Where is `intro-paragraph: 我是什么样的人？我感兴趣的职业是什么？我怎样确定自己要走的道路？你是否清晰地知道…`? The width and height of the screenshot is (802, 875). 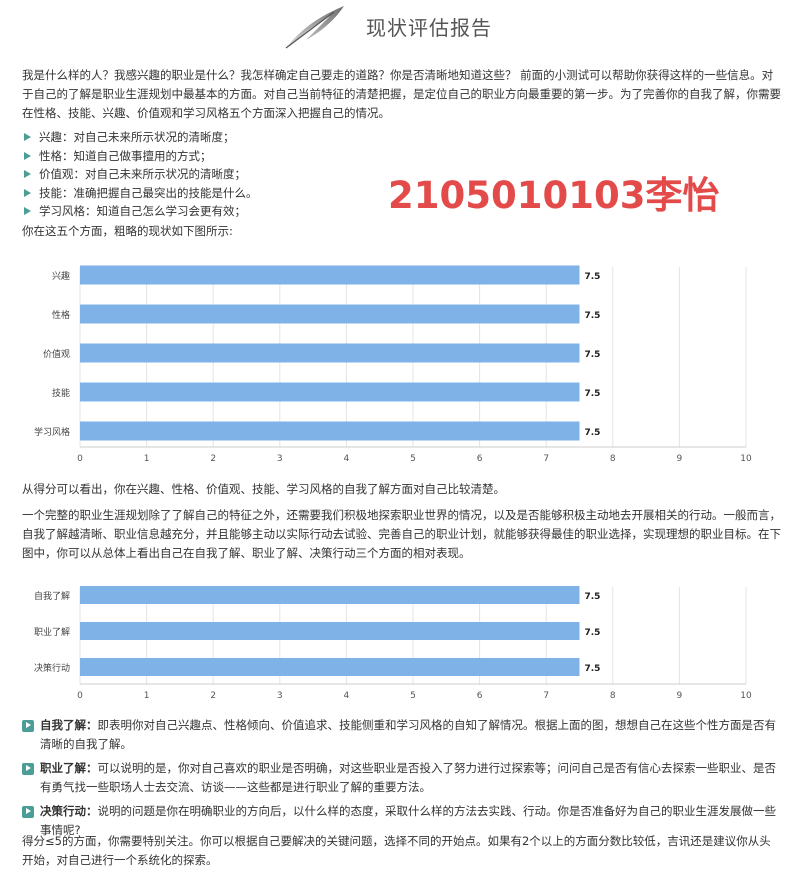 intro-paragraph: 我是什么样的人？我感兴趣的职业是什么？我怎样确定自己要走的道路？你是否清晰地知道… is located at coordinates (401, 94).